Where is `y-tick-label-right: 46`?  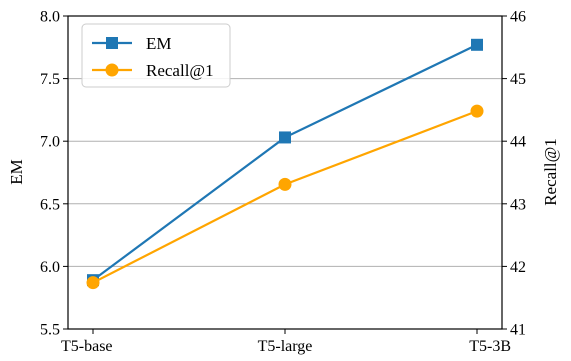
y-tick-label-right: 46 is located at coordinates (518, 17).